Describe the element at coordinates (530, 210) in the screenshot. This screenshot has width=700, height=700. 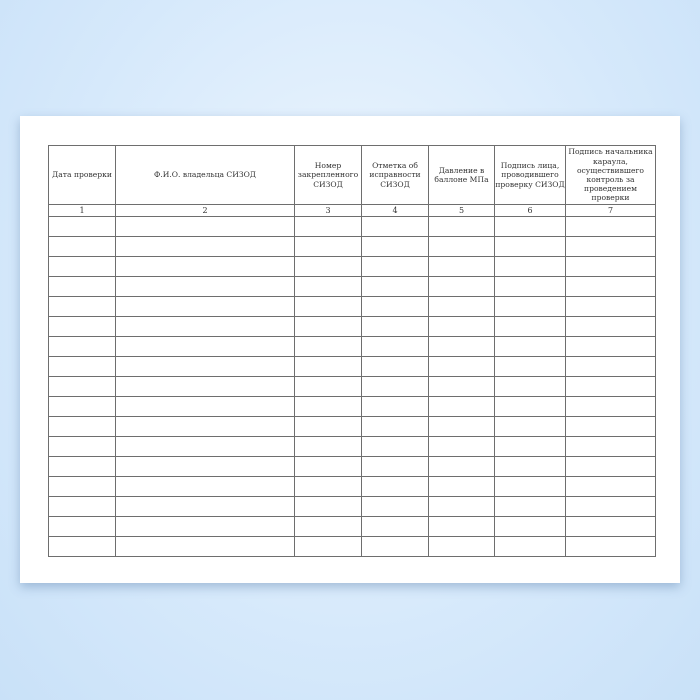
I see `column-number: 6` at that location.